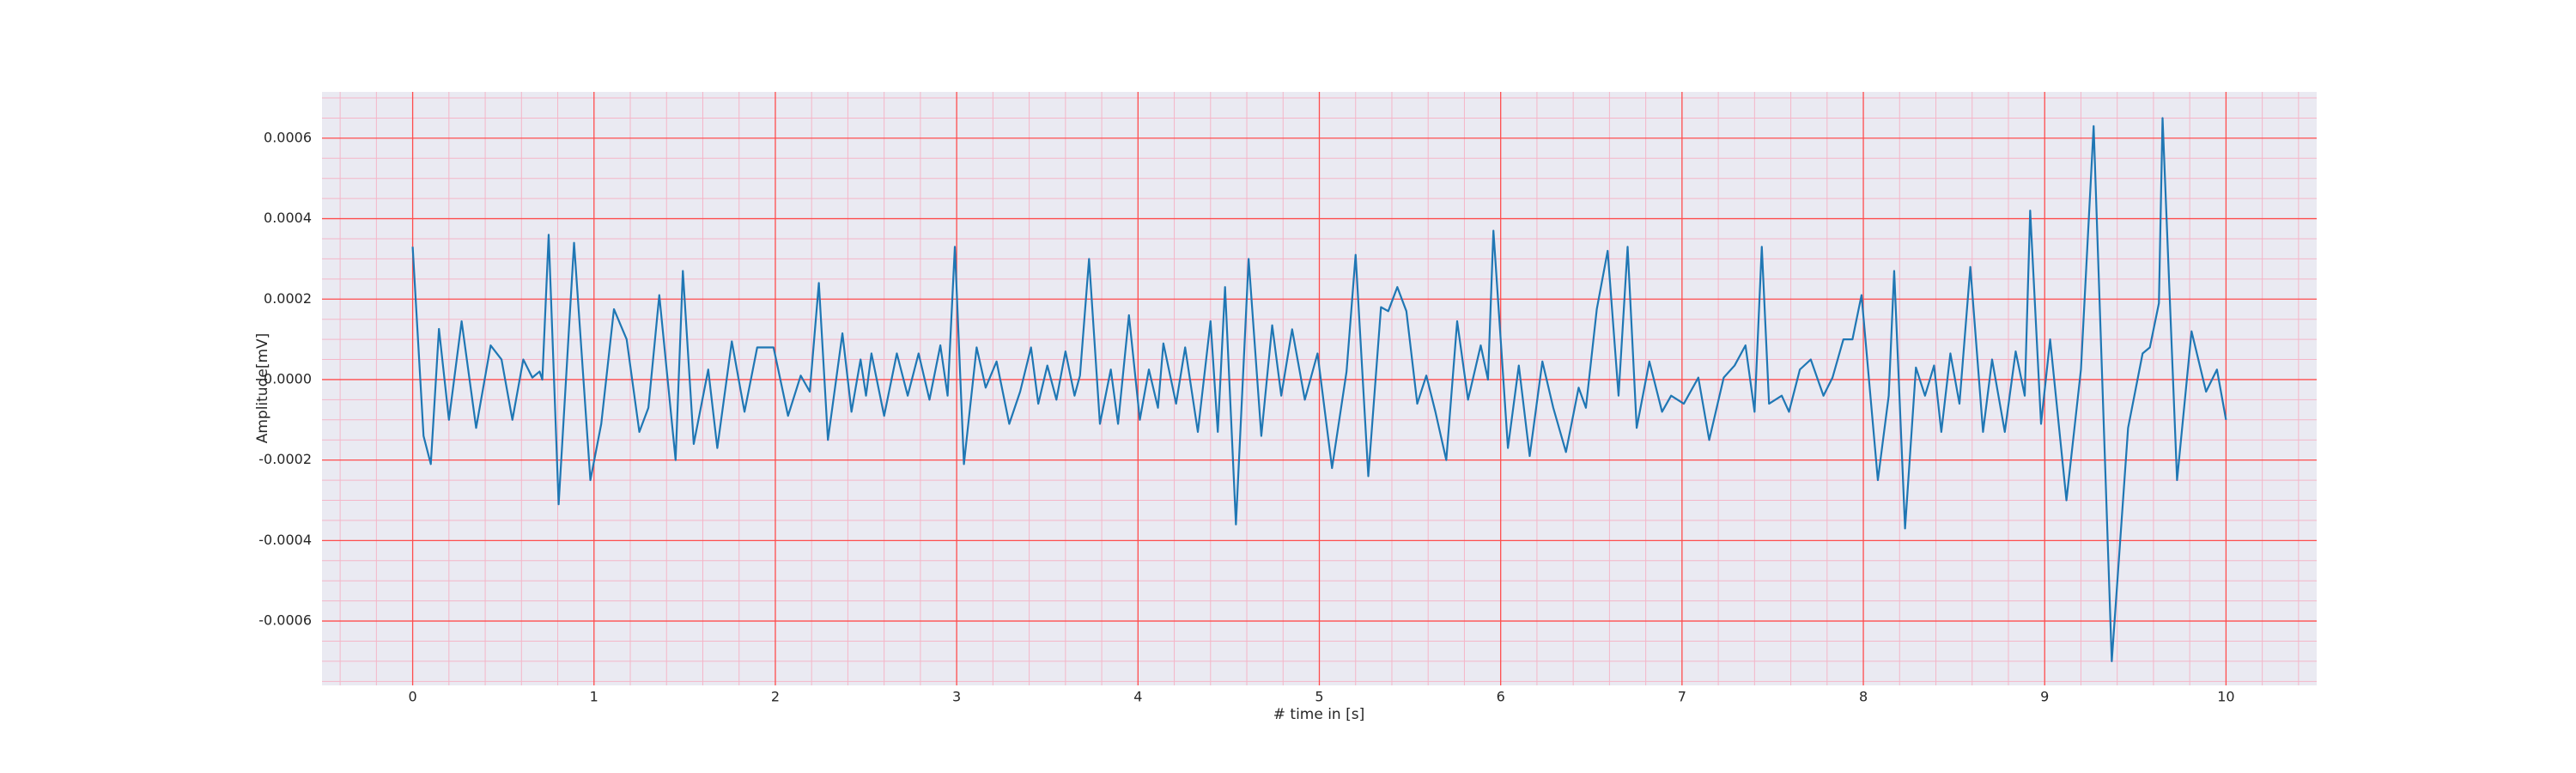 This screenshot has height=773, width=2576. What do you see at coordinates (288, 218) in the screenshot?
I see `y-tick-label: 0.0004` at bounding box center [288, 218].